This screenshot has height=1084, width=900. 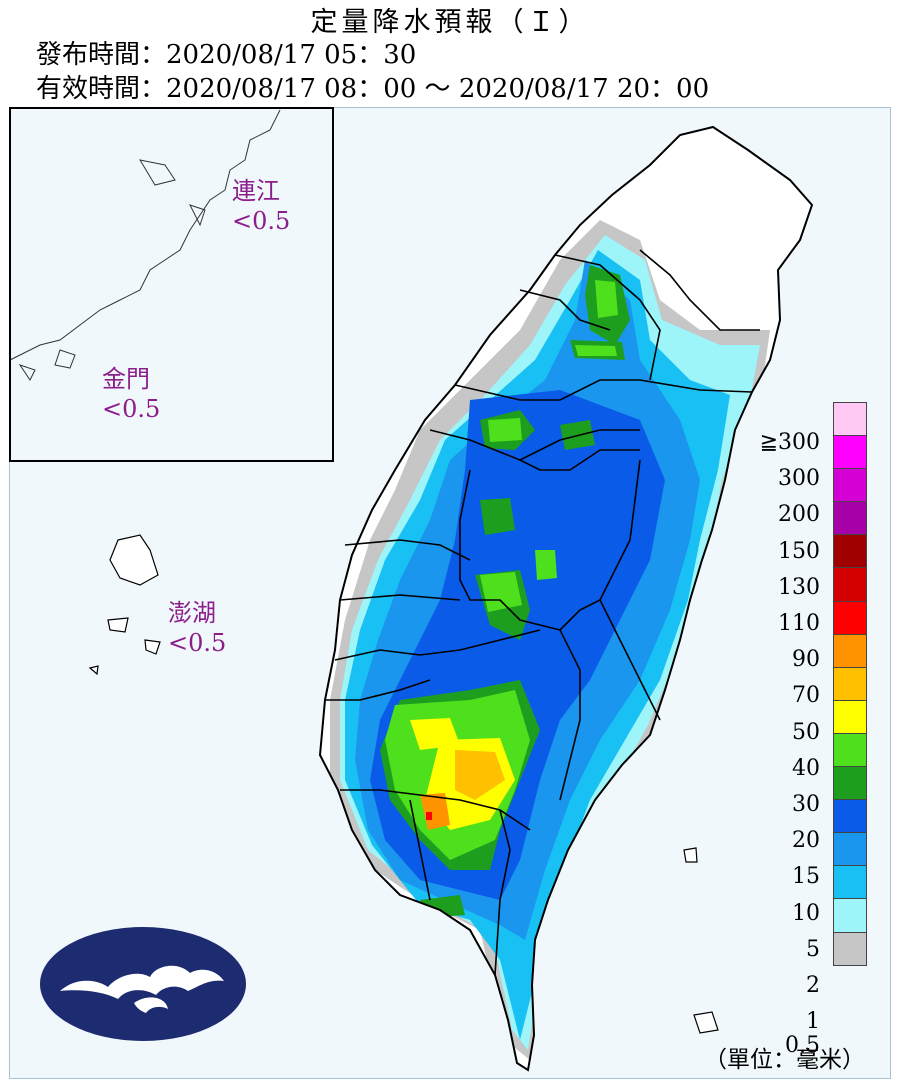 I want to click on legend-tick-label: 90, so click(x=806, y=660).